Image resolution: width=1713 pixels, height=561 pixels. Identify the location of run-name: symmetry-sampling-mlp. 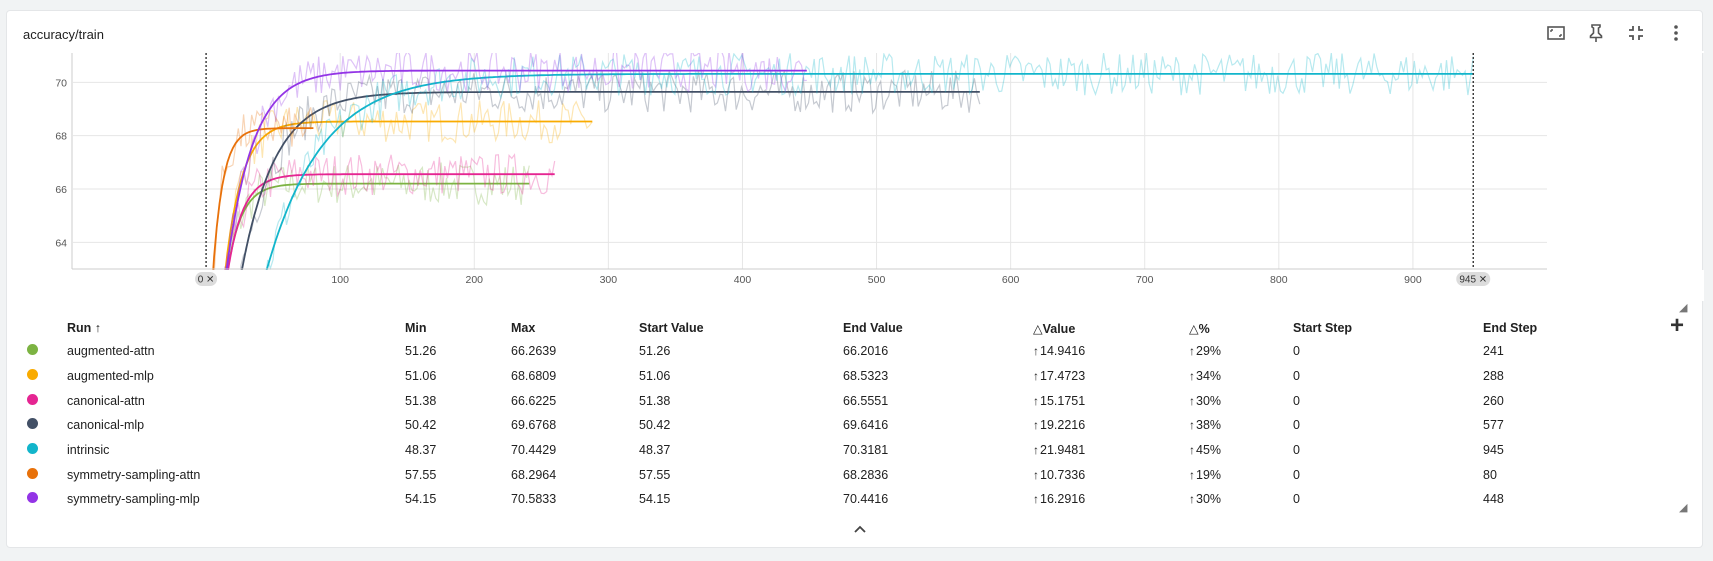
(133, 499).